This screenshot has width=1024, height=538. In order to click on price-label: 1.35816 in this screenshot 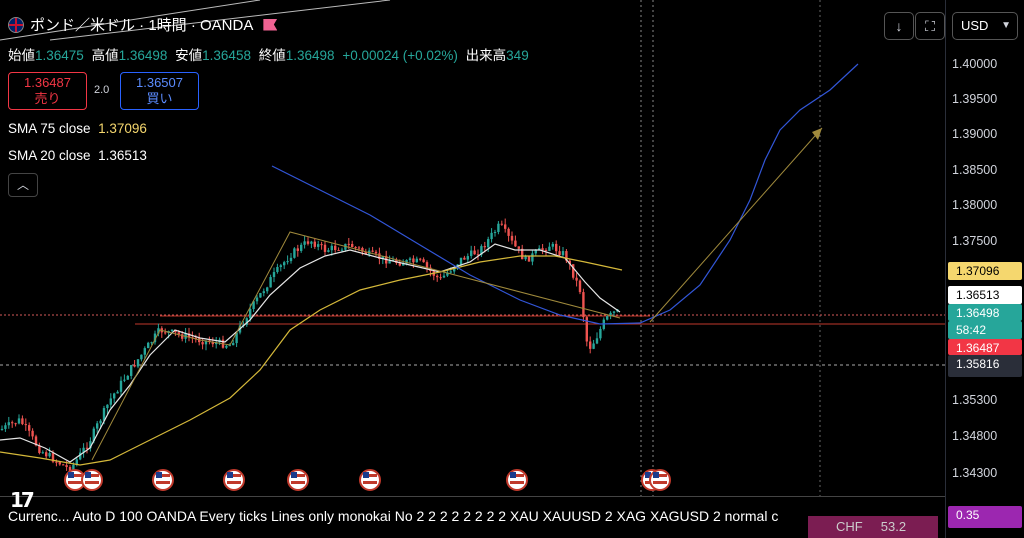, I will do `click(985, 366)`.